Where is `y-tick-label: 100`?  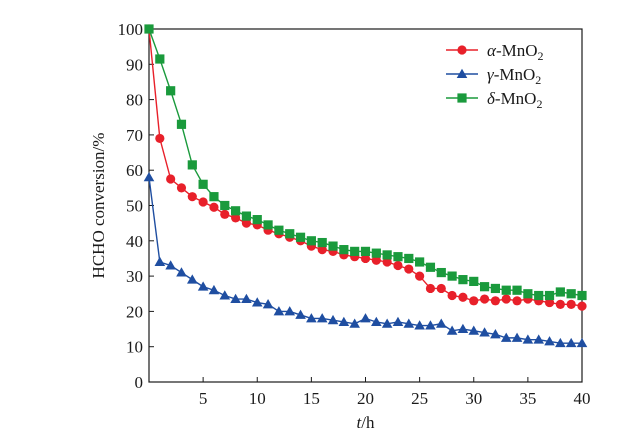
y-tick-label: 100 is located at coordinates (131, 29).